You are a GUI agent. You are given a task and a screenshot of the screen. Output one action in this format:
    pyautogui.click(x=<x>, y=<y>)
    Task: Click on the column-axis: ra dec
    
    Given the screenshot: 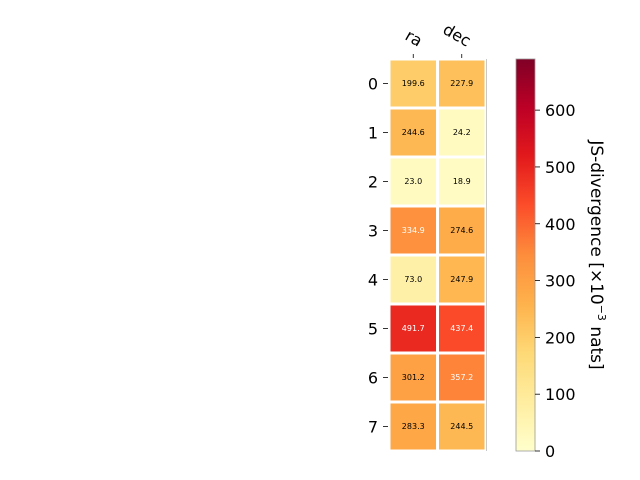 What is the action you would take?
    pyautogui.click(x=438, y=39)
    